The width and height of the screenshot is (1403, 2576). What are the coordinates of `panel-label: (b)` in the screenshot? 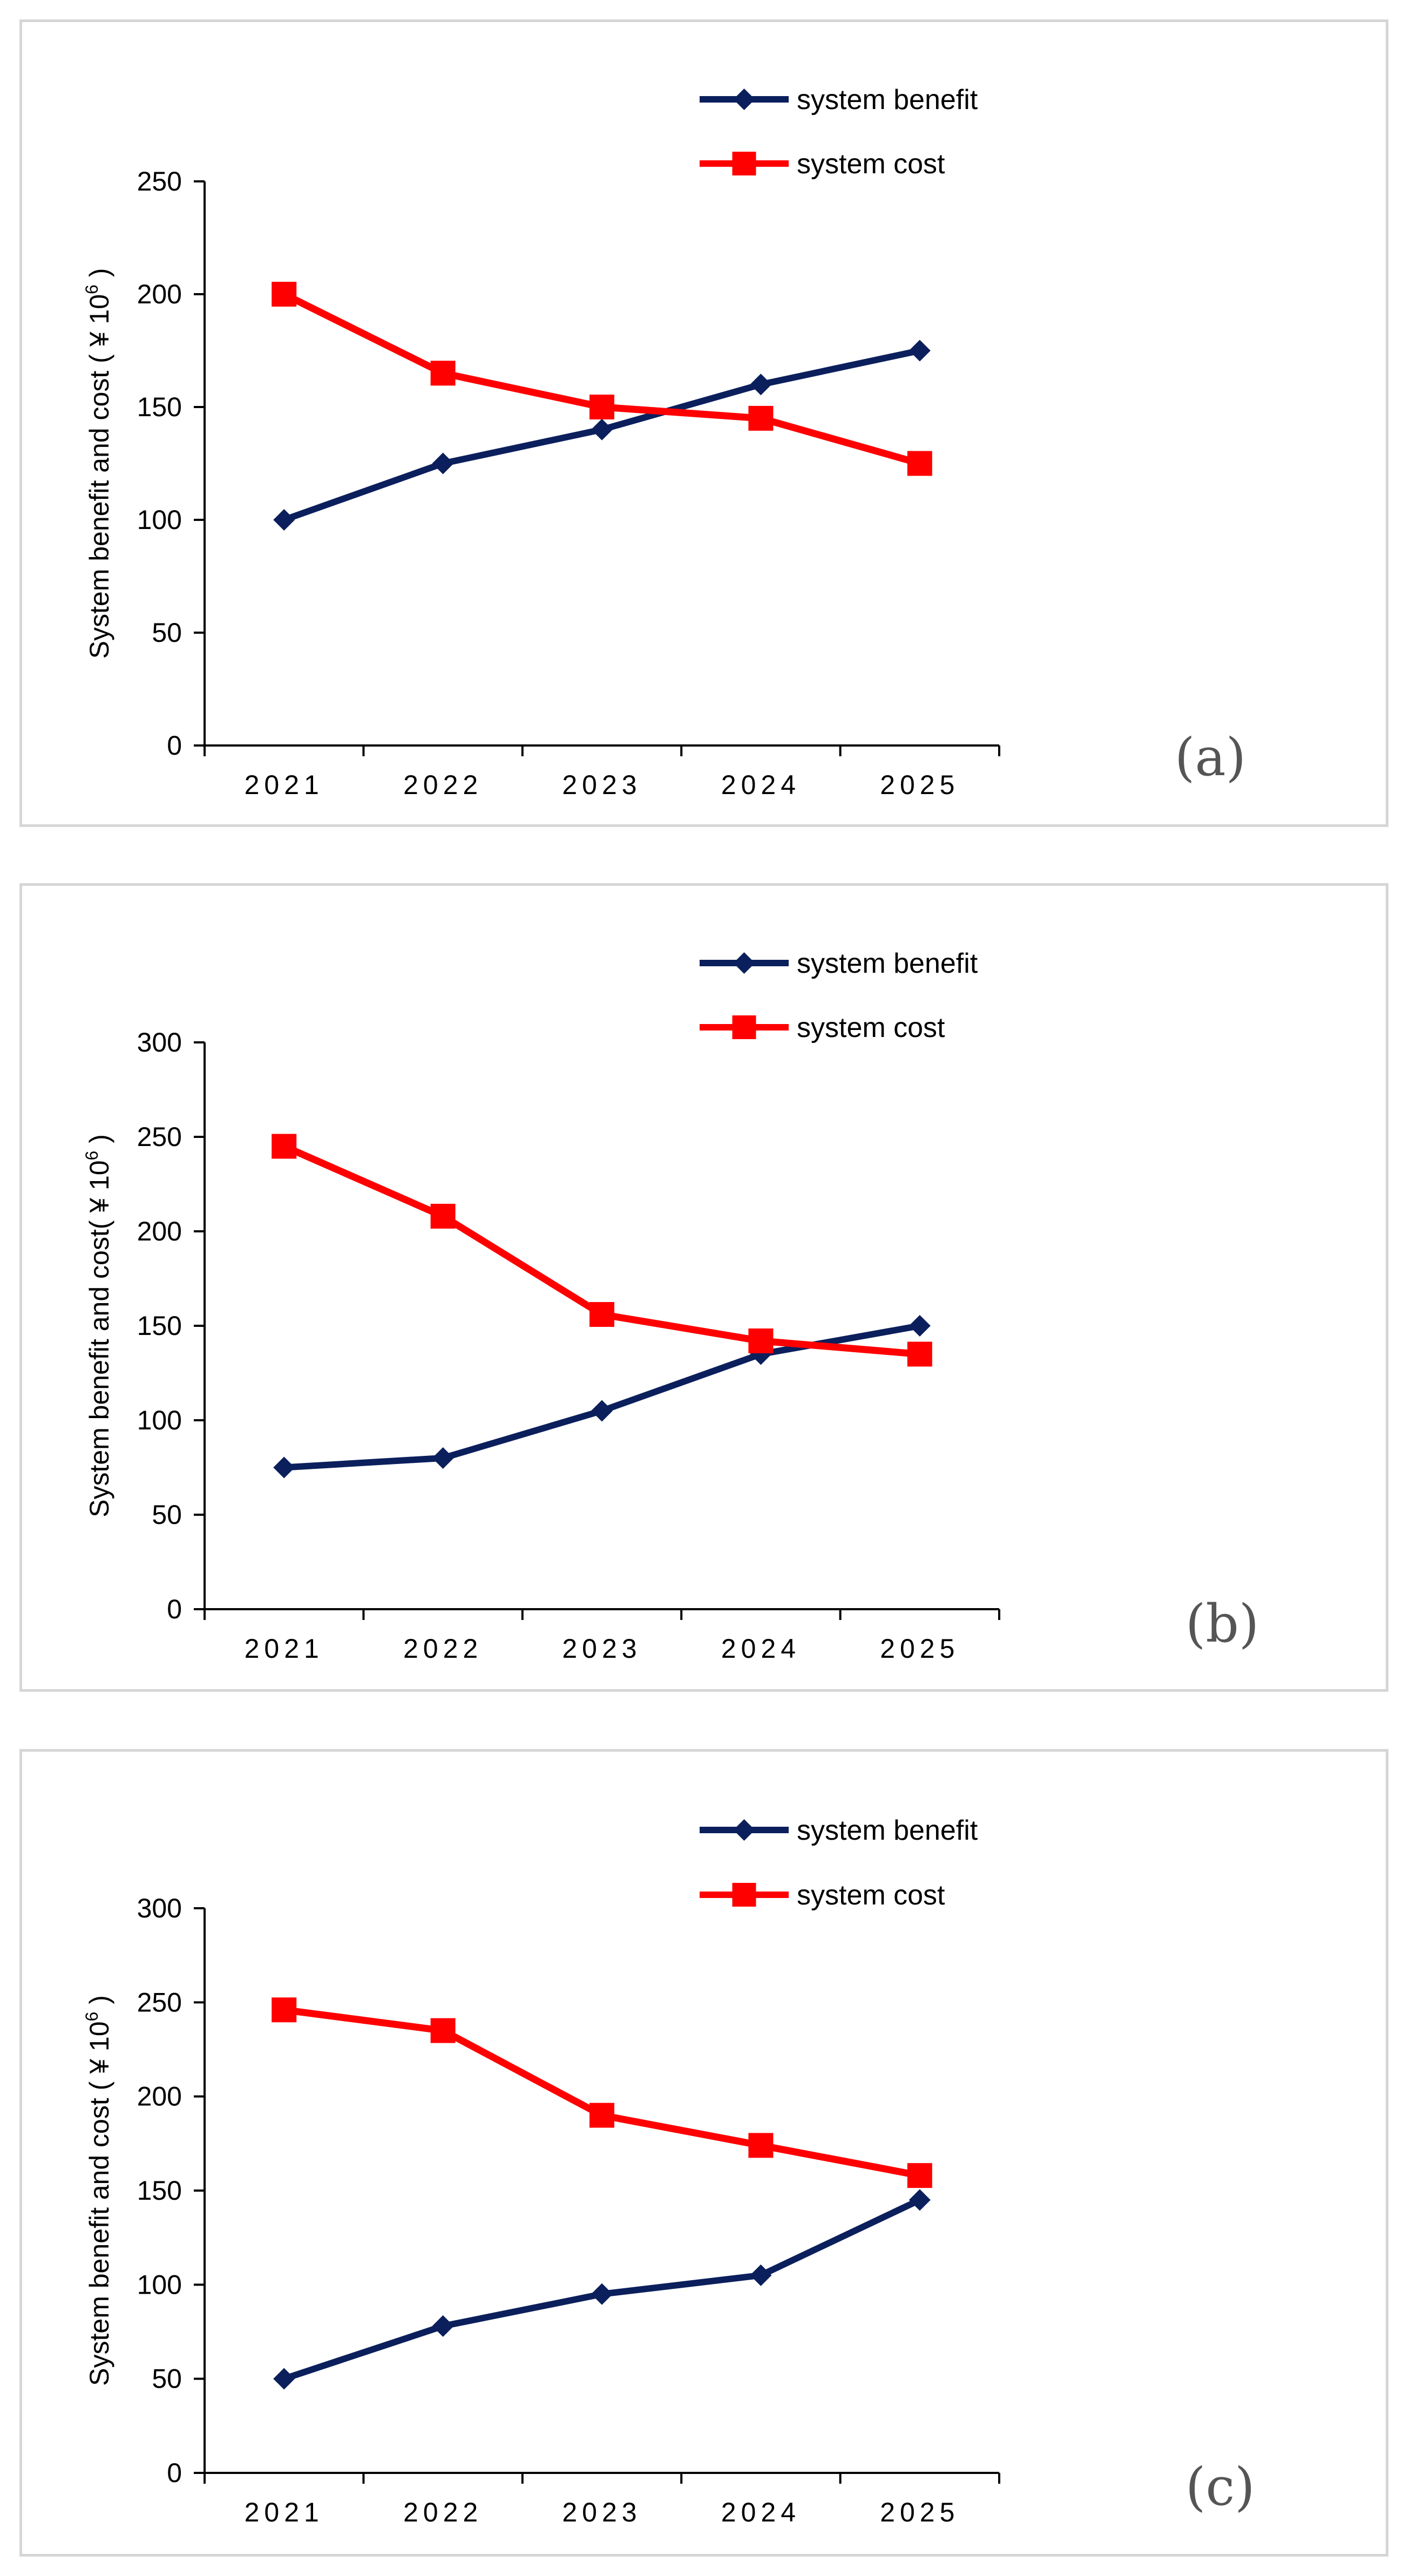 It's located at (1222, 1624).